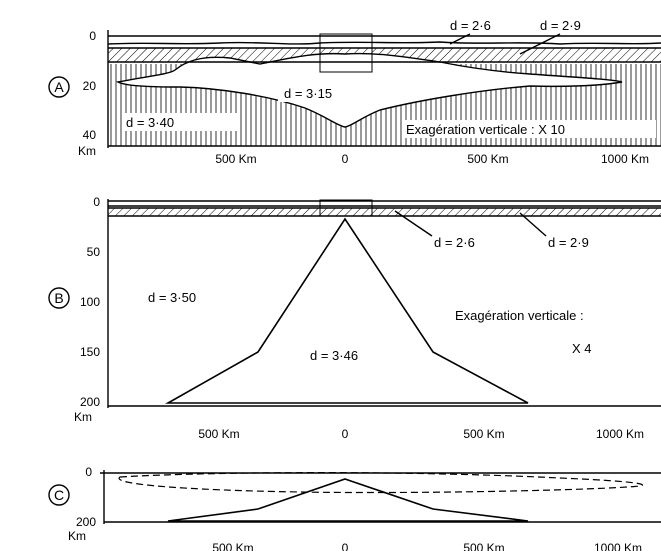 This screenshot has width=661, height=551. I want to click on panel-a-crust-boundary, so click(384, 43).